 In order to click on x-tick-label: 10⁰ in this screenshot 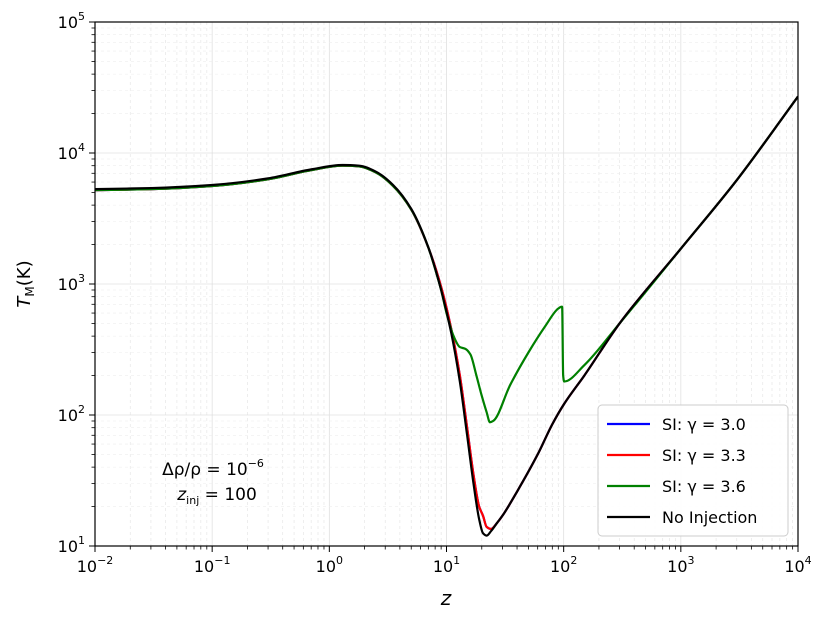, I will do `click(329, 565)`.